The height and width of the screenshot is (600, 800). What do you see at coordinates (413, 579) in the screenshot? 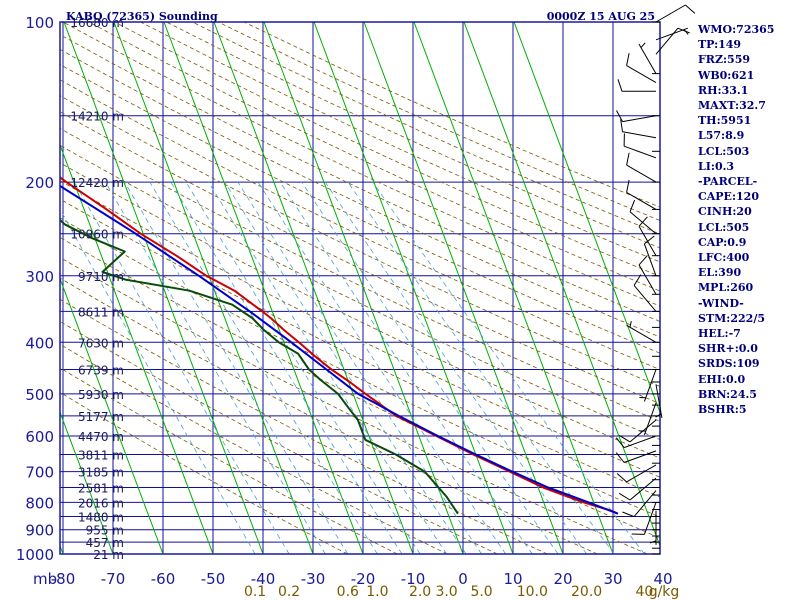
I see `temperature-tick-label: -10` at bounding box center [413, 579].